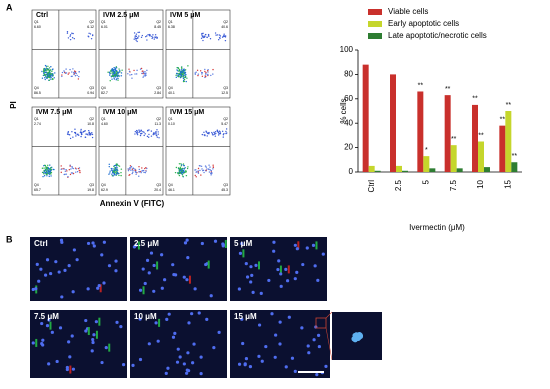  What do you see at coordinates (348, 122) in the screenshot?
I see `y-tick-label: 40` at bounding box center [348, 122].